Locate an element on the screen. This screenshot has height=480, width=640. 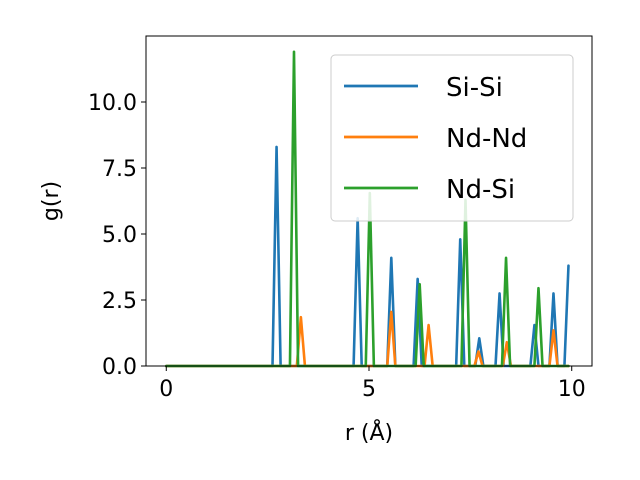
legend-label-si-si: Si-Si is located at coordinates (474, 88).